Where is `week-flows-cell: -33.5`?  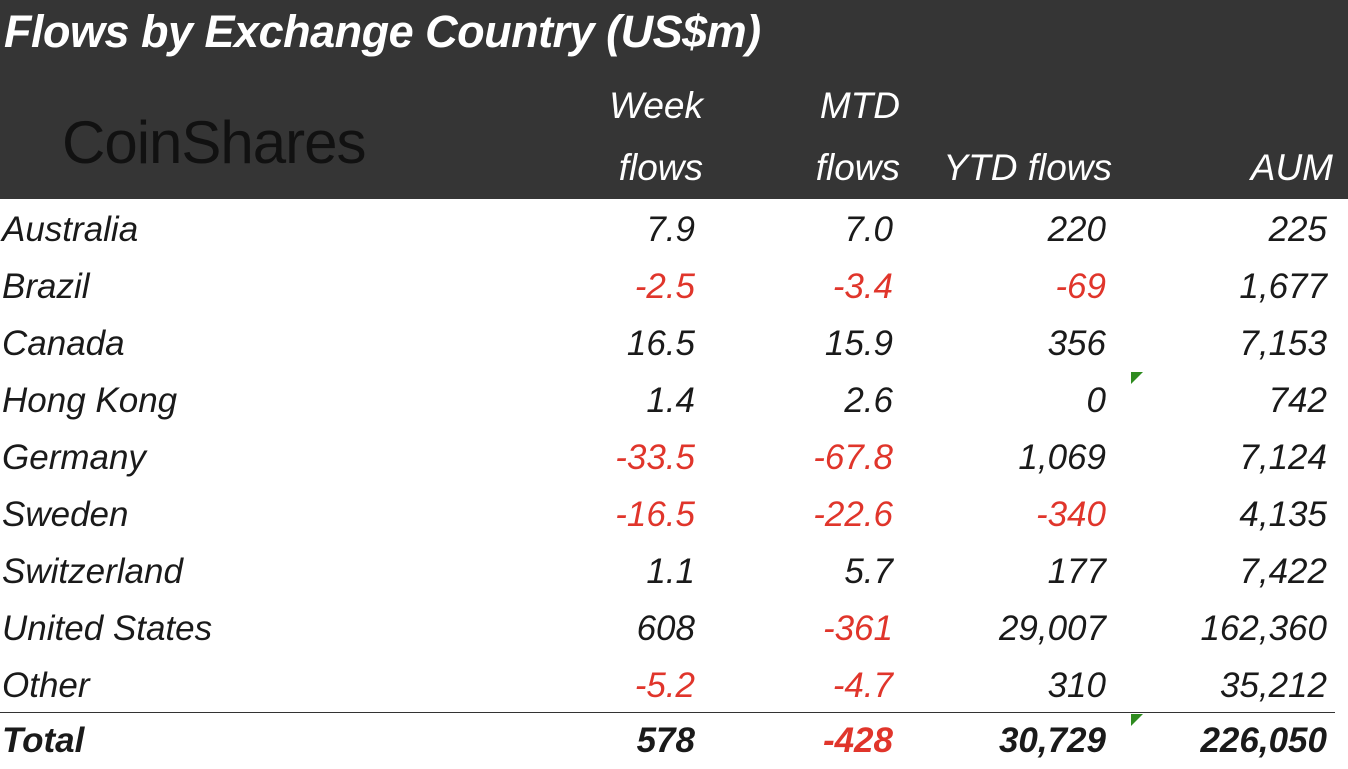 week-flows-cell: -33.5 is located at coordinates (655, 457).